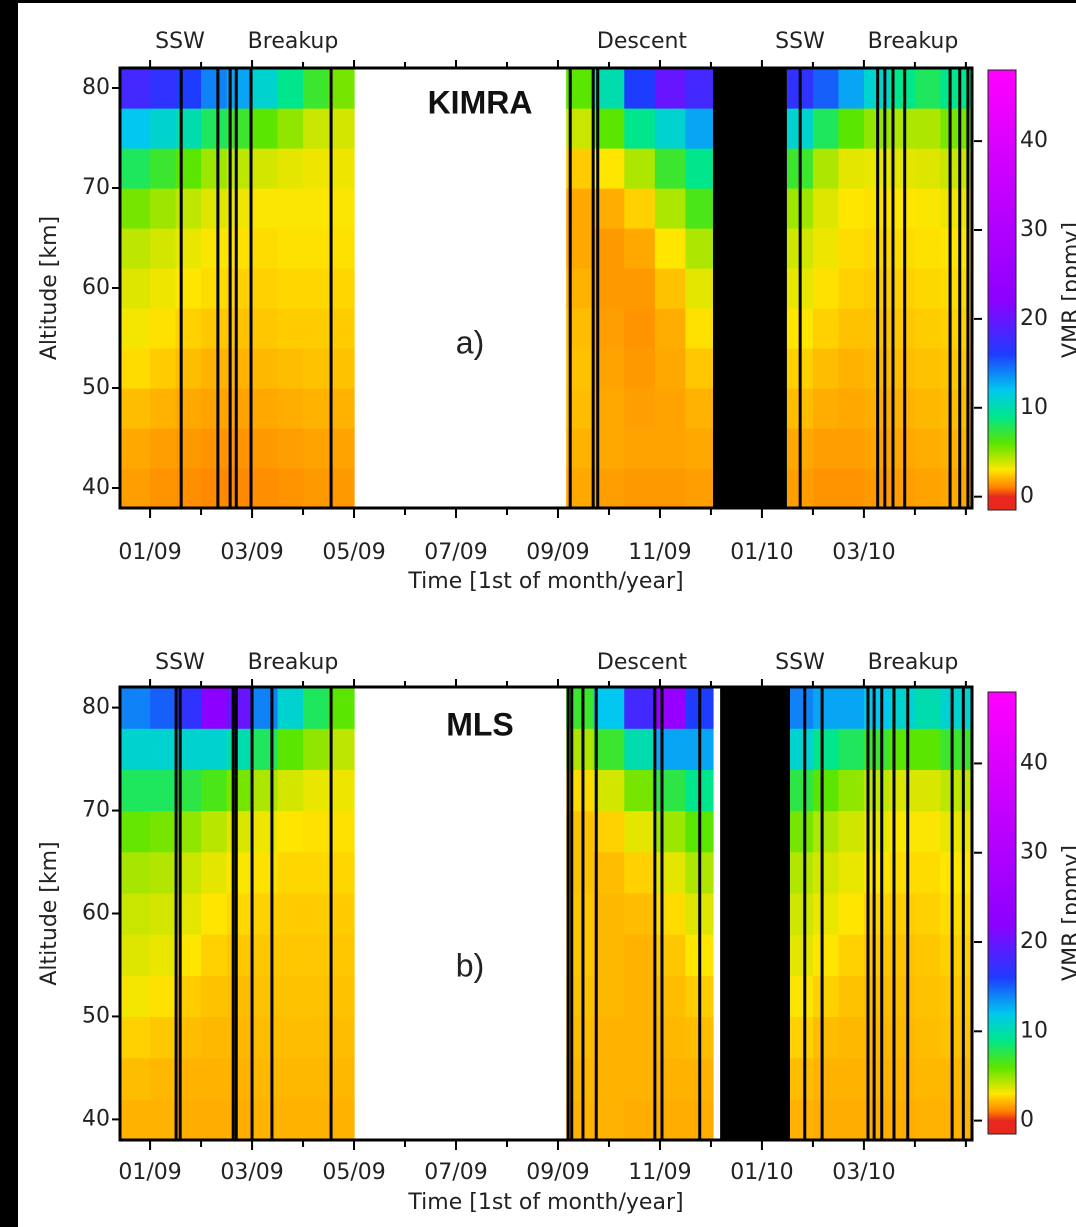  What do you see at coordinates (251, 1172) in the screenshot?
I see `x-tick-label: 03/09` at bounding box center [251, 1172].